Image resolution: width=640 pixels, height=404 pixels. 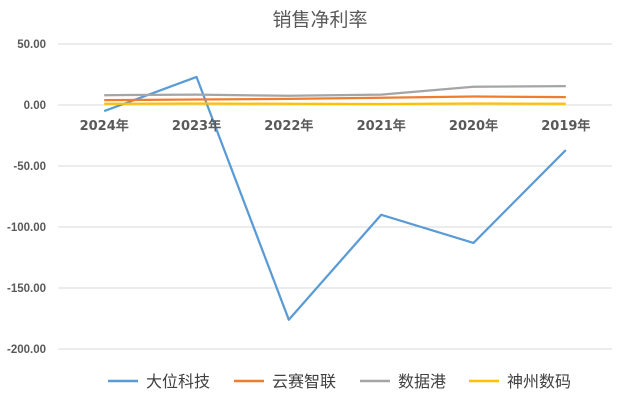 I want to click on chart-title: 销售净利率, so click(x=319, y=20).